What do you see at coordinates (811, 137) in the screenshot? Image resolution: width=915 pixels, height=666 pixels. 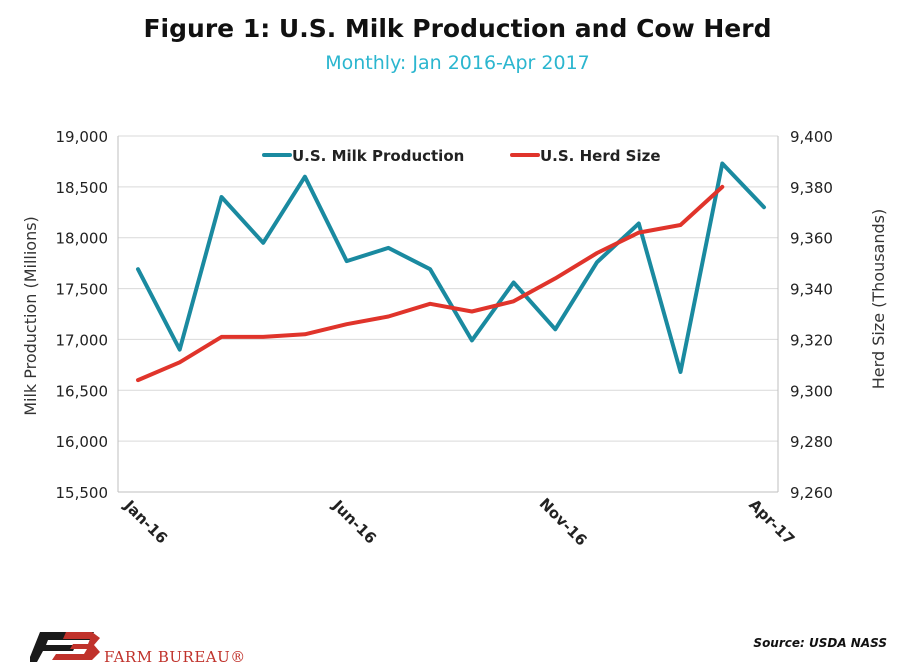 I see `right-tick-label: 9,400` at bounding box center [811, 137].